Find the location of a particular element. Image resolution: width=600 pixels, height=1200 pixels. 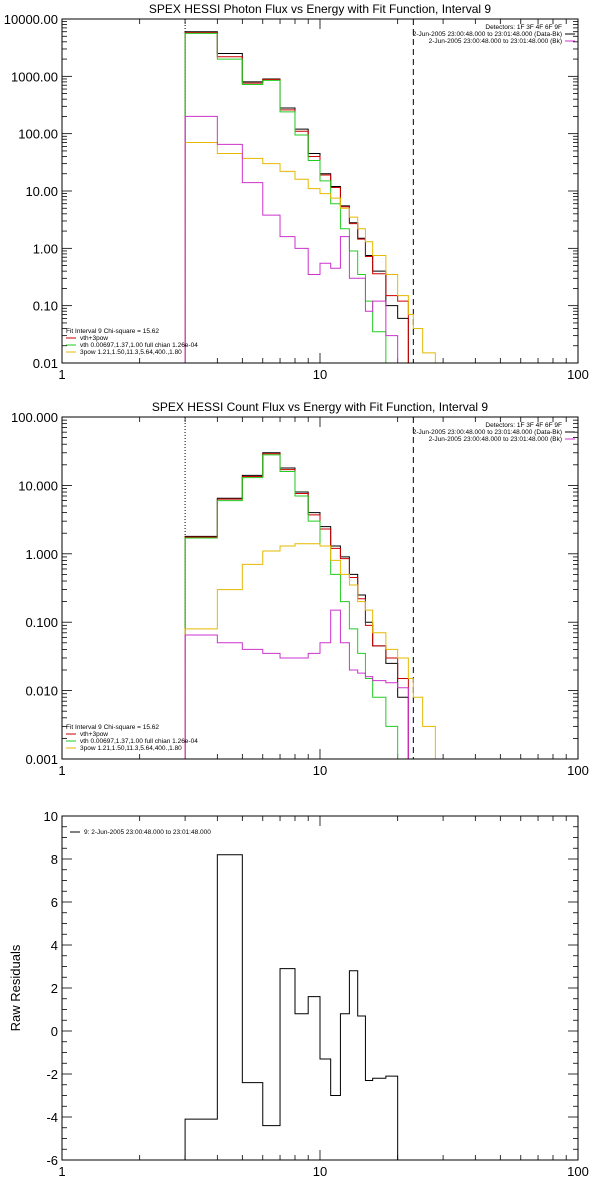

chart1-series-3-line is located at coordinates (291, 197).